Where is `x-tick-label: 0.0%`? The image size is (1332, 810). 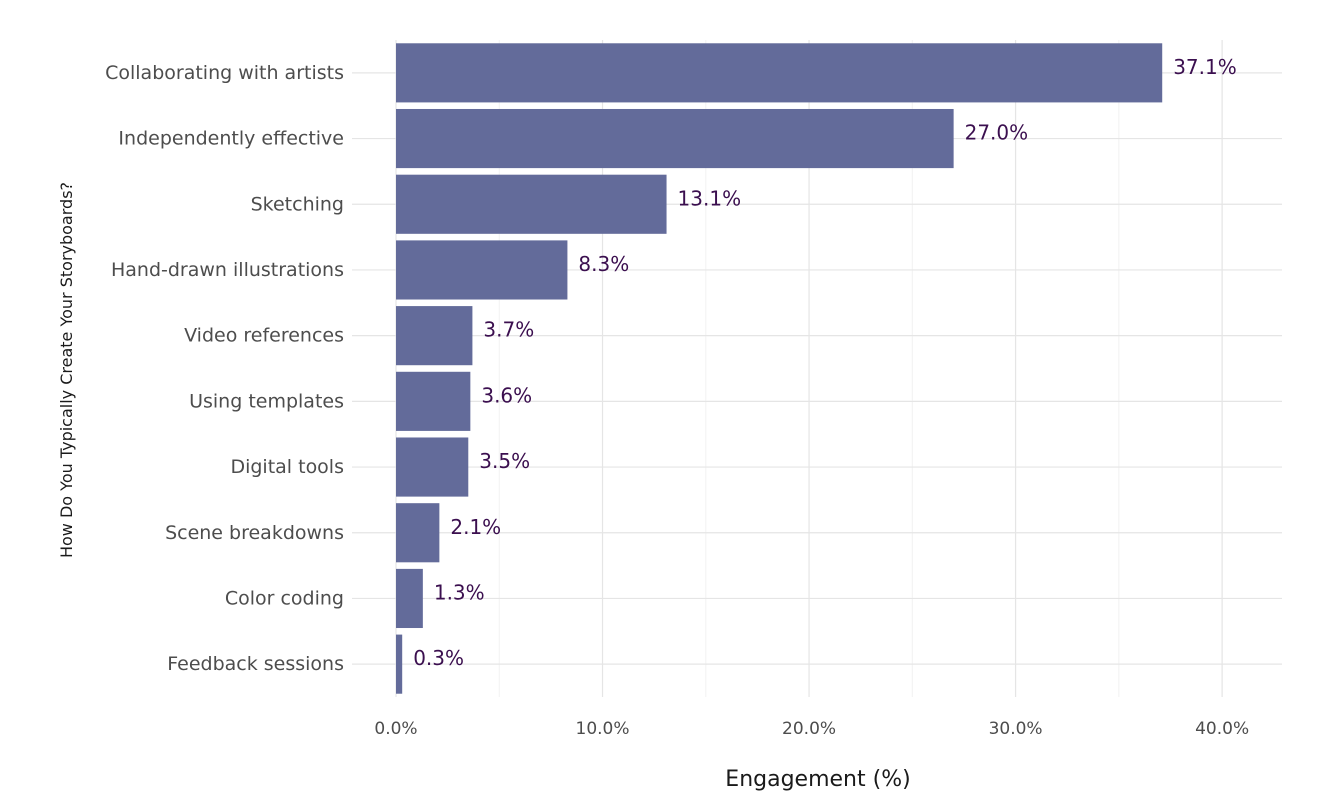
x-tick-label: 0.0% is located at coordinates (395, 729).